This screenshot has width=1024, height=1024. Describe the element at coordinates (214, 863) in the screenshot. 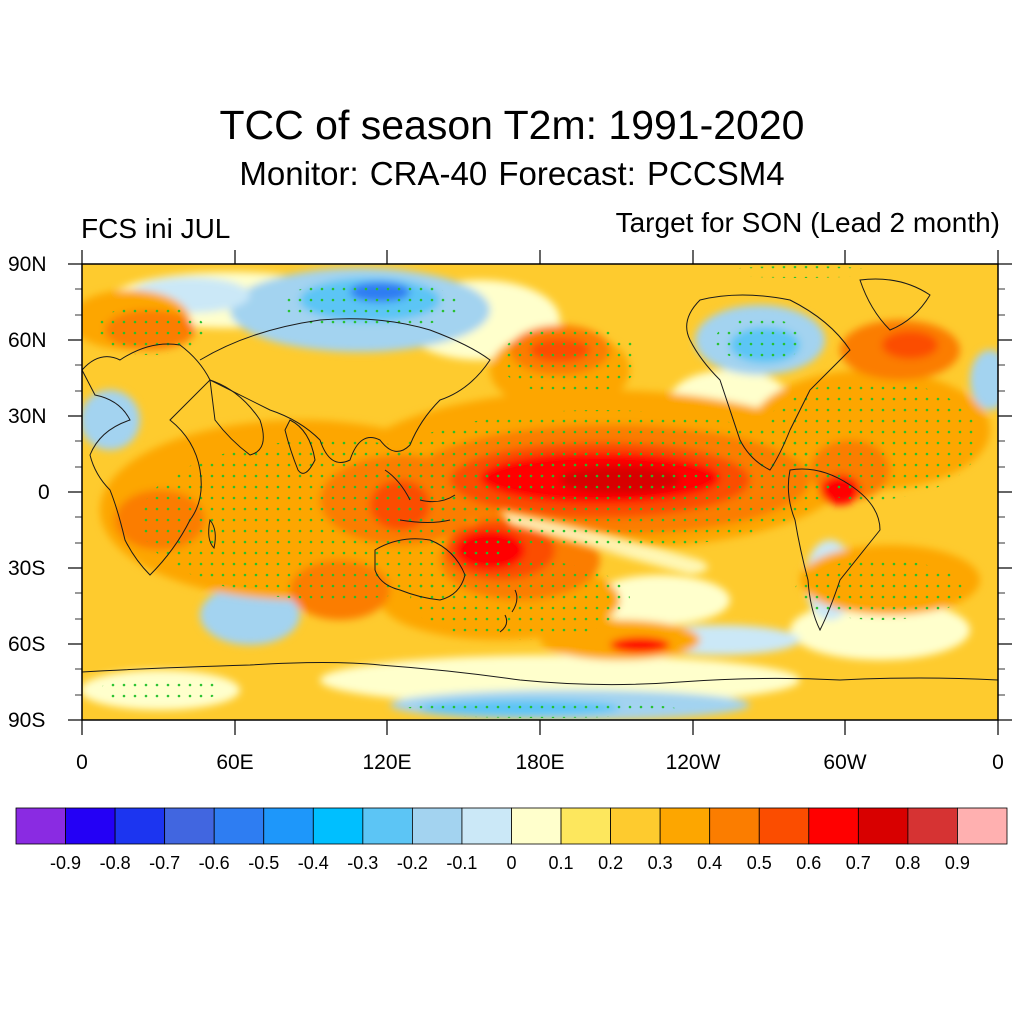

I see `colorbar-label: -0.6` at that location.